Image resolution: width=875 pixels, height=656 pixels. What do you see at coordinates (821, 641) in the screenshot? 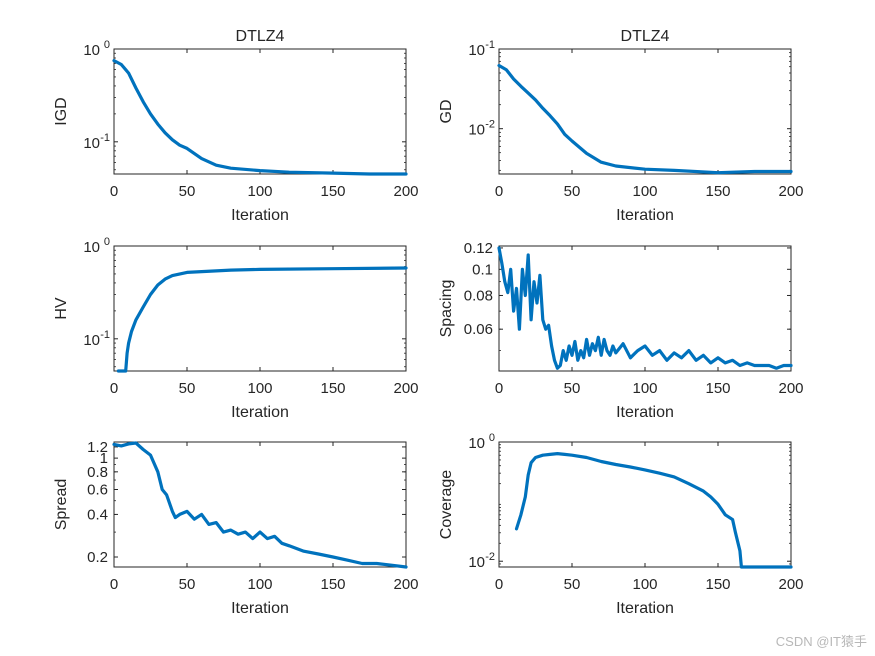
I see `watermark: CSDN @IT猿手` at bounding box center [821, 641].